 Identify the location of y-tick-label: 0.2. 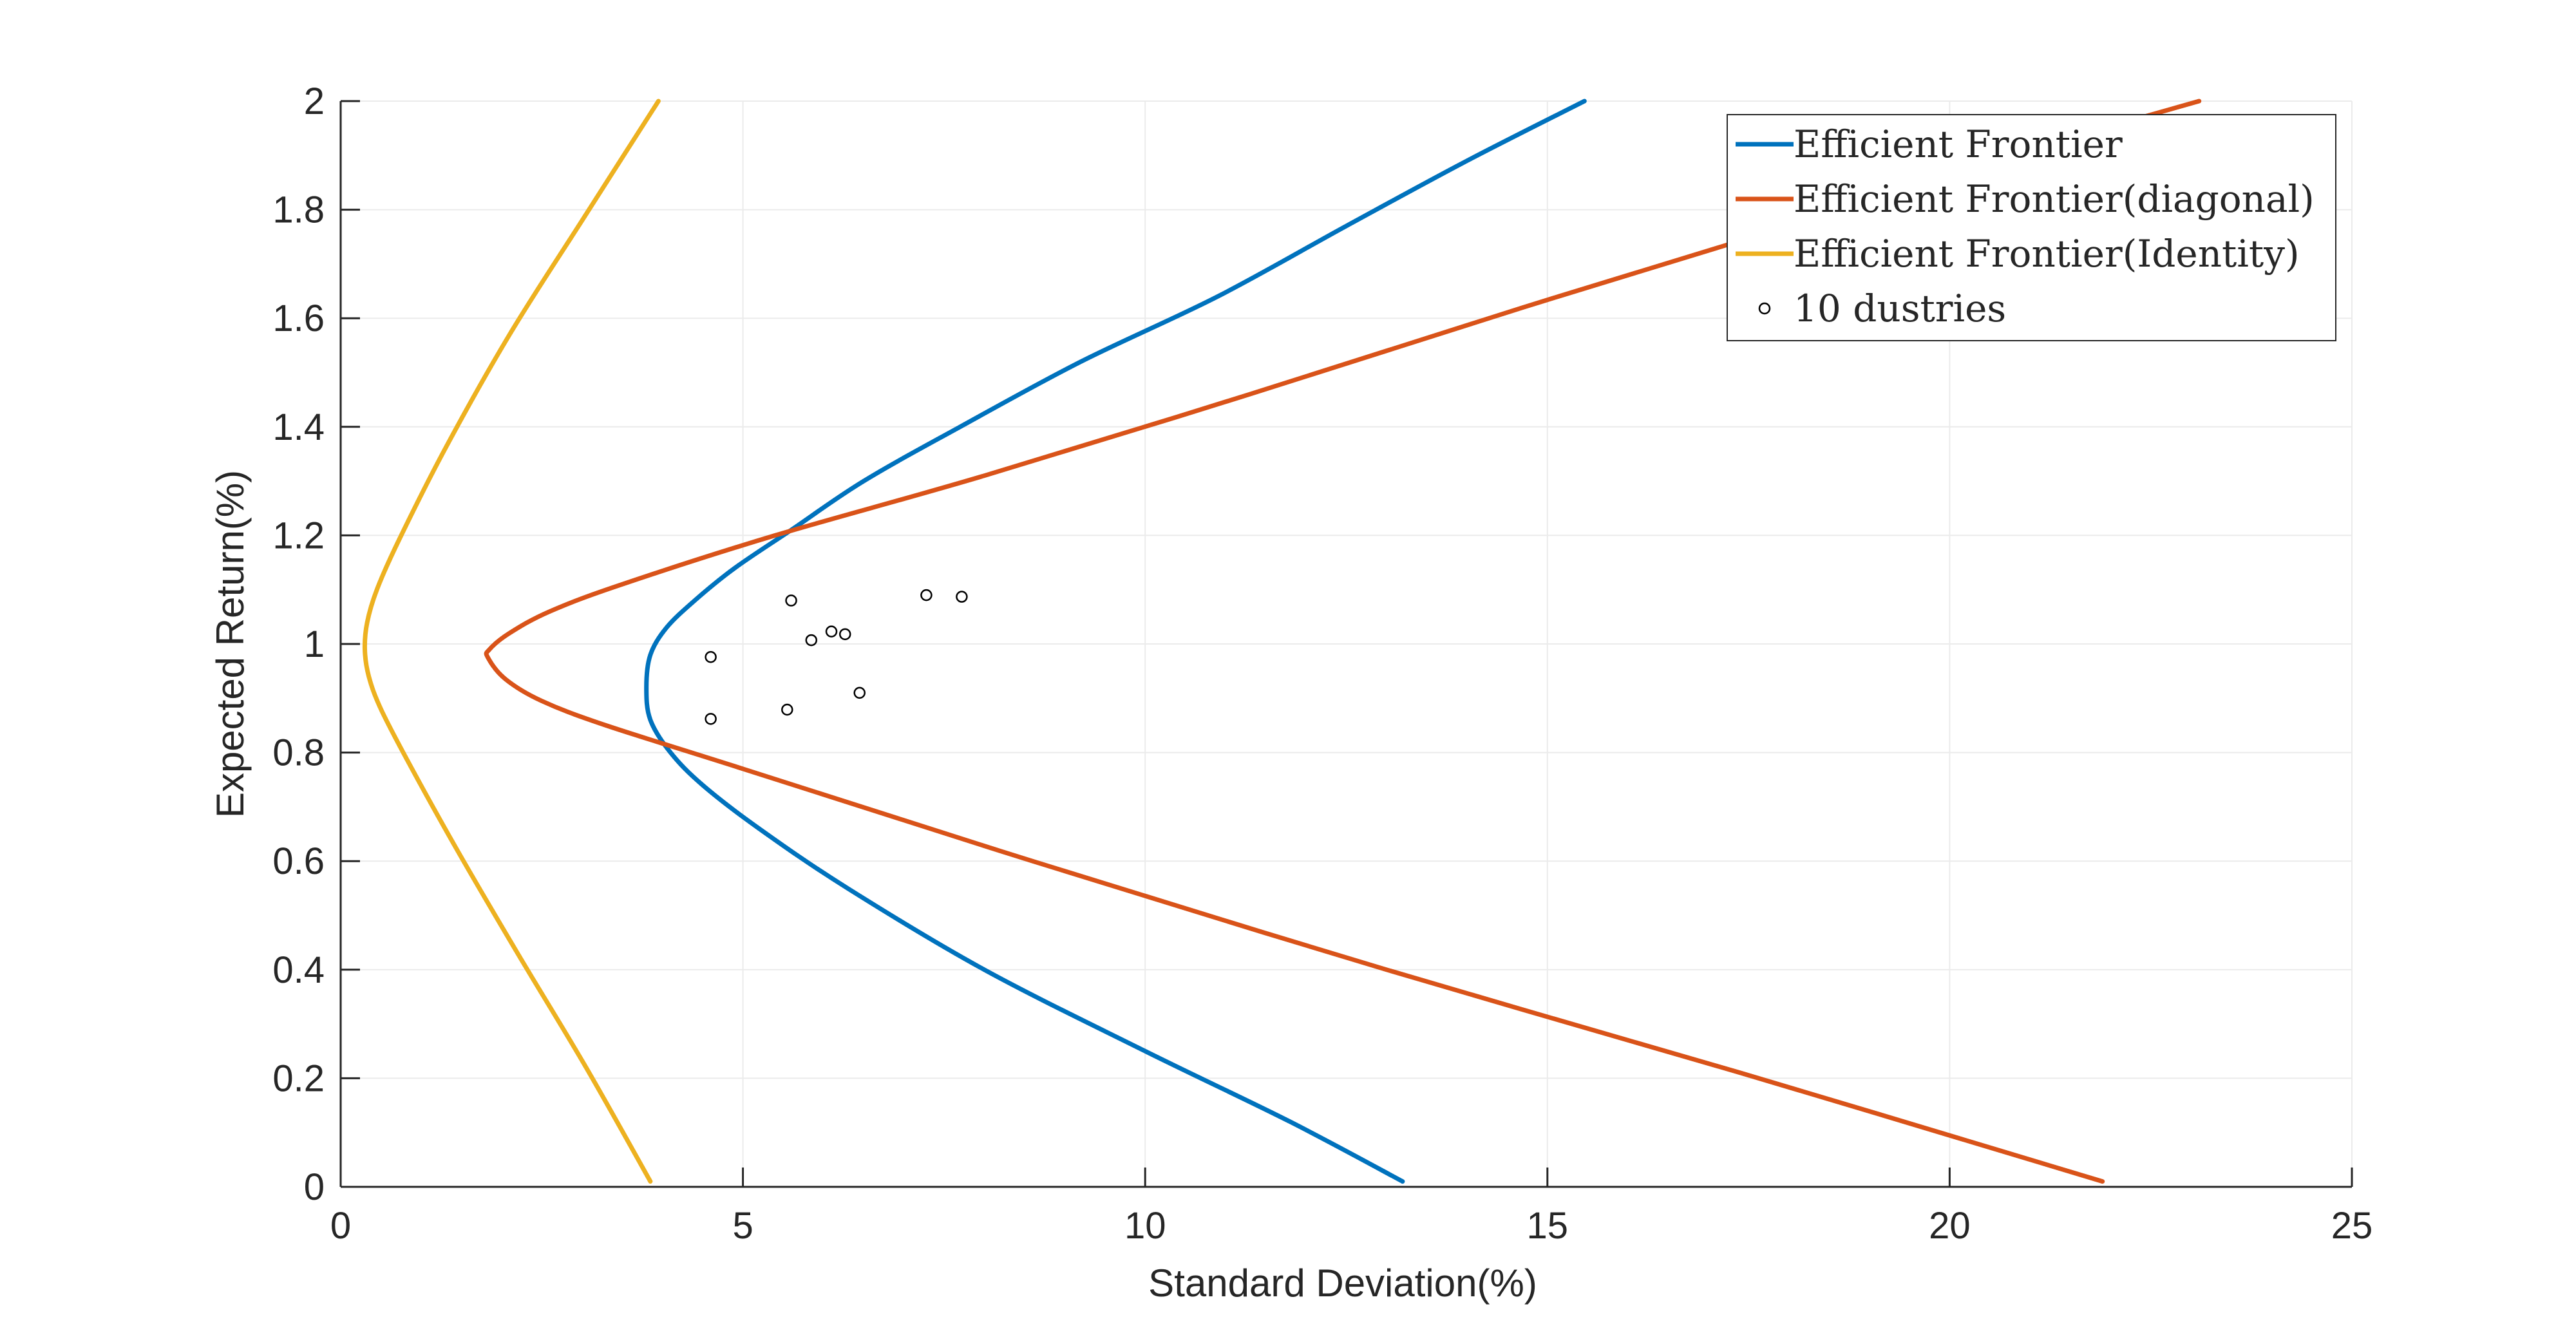
(298, 1078).